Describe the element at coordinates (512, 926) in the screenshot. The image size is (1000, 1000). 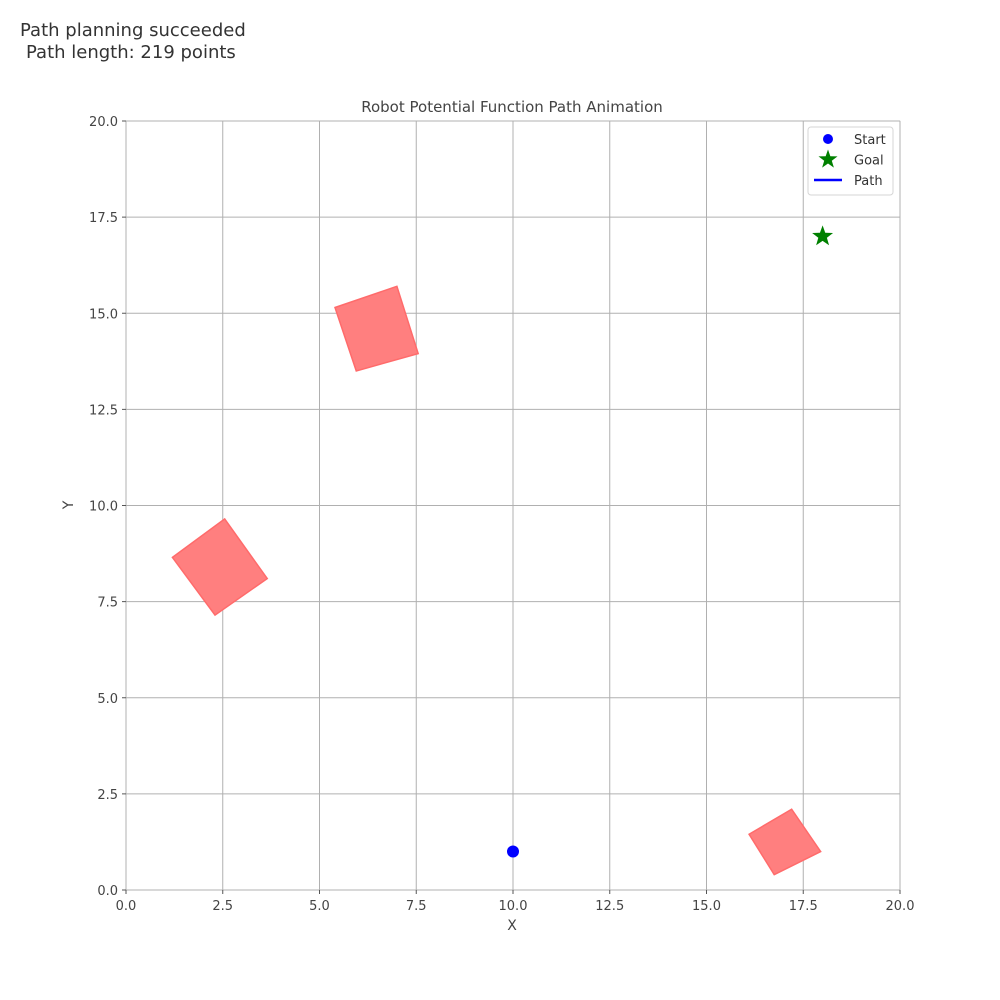
I see `x-axis-label: X` at that location.